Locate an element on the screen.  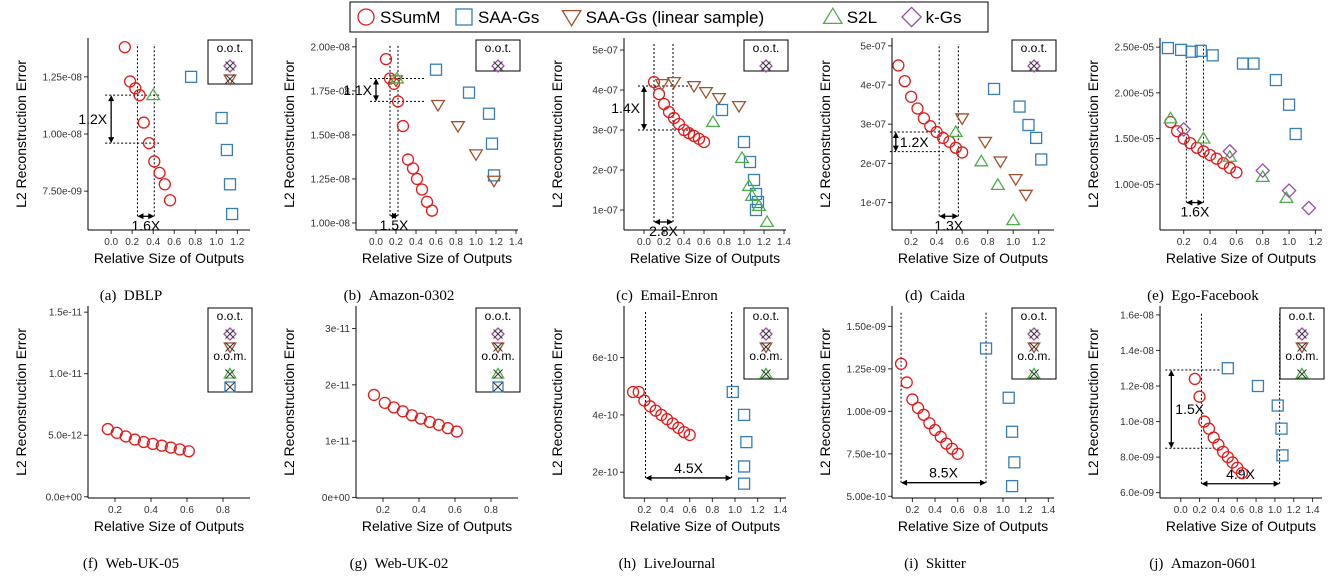
y-tick-label: 6.0e-09 is located at coordinates (1137, 493).